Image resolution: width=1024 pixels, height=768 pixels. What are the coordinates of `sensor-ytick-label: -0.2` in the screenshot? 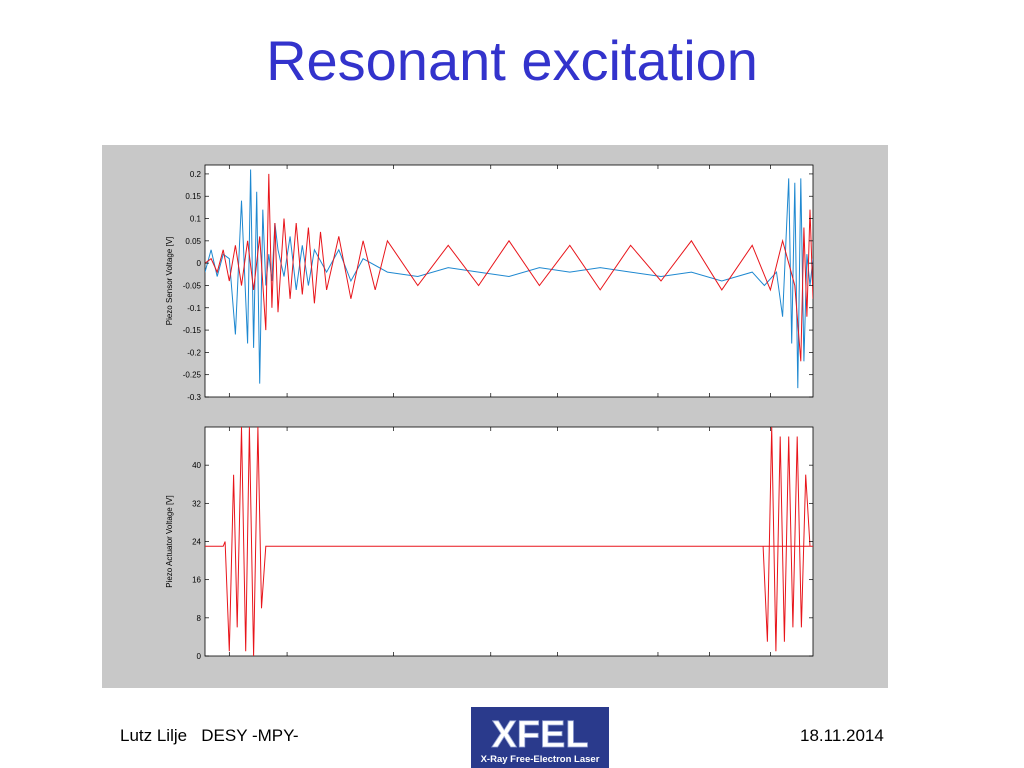 It's located at (194, 352).